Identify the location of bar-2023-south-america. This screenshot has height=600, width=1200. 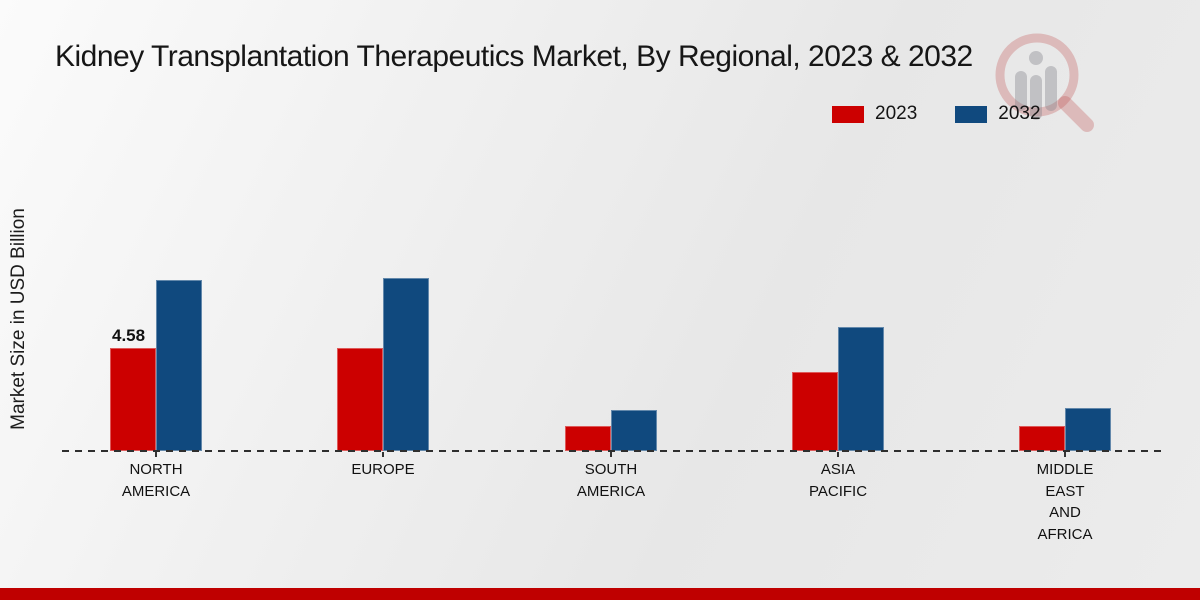
(588, 438).